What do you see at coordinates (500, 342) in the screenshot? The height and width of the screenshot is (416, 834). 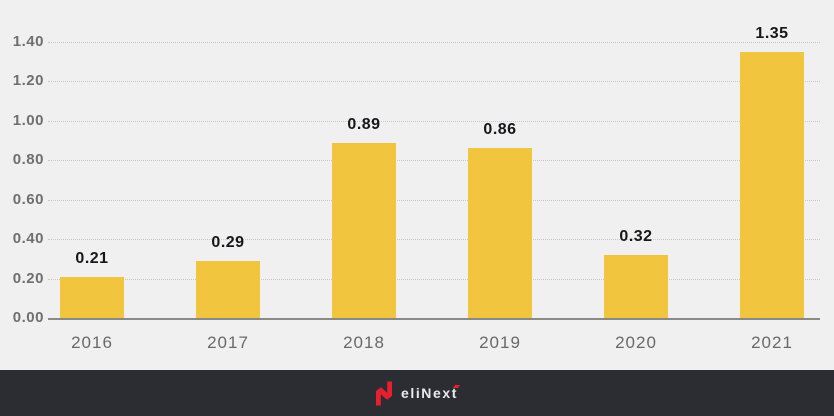 I see `x-axis-tick-label: 2019` at bounding box center [500, 342].